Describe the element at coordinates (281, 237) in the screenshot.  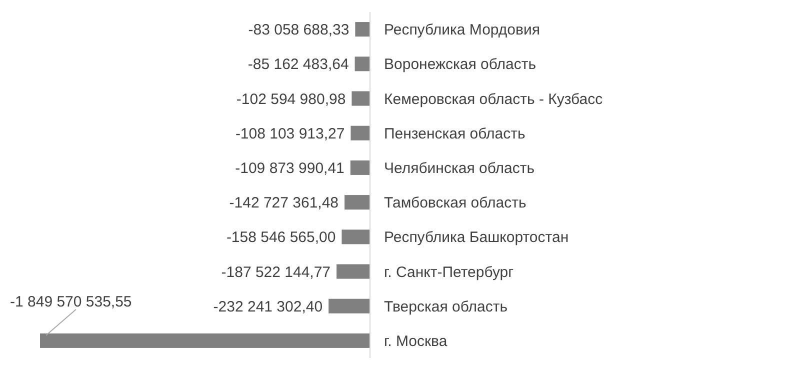
I see `data-label: -158 546 565,00` at that location.